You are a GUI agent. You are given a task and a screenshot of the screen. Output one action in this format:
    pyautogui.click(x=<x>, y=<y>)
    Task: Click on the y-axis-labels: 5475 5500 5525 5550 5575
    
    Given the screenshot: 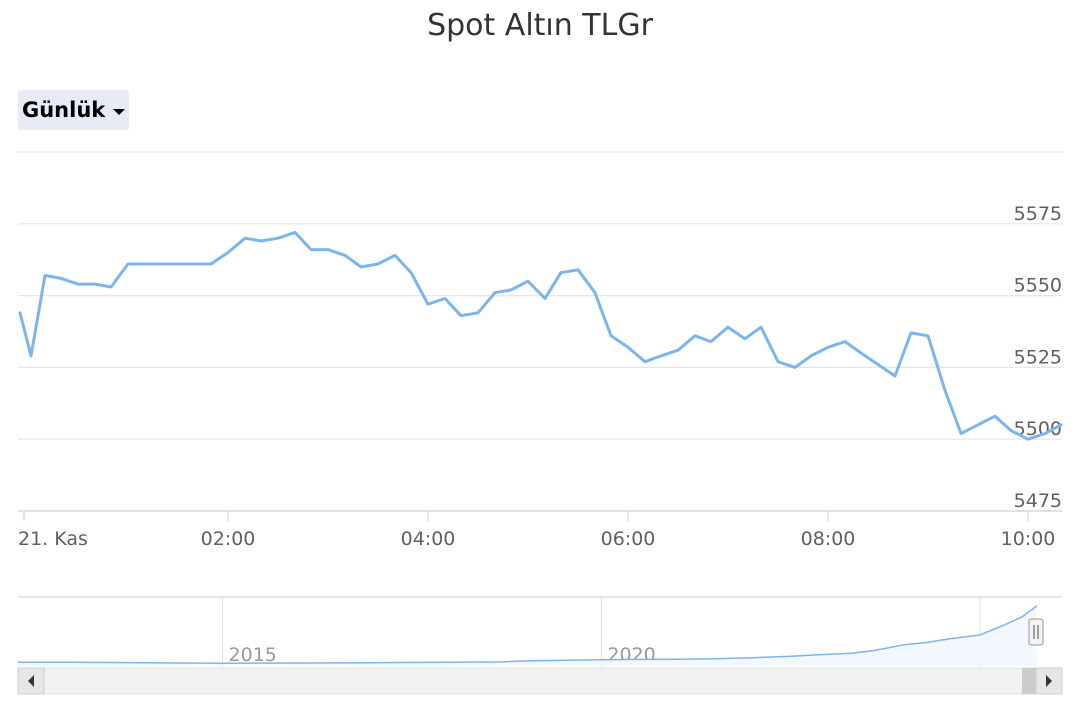 What is the action you would take?
    pyautogui.click(x=1038, y=357)
    